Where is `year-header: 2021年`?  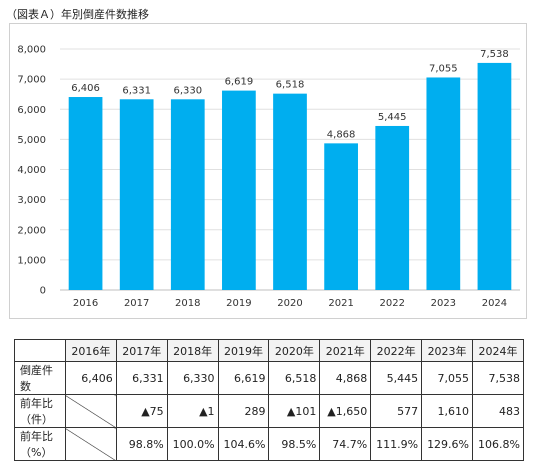 year-header: 2021年 is located at coordinates (345, 350).